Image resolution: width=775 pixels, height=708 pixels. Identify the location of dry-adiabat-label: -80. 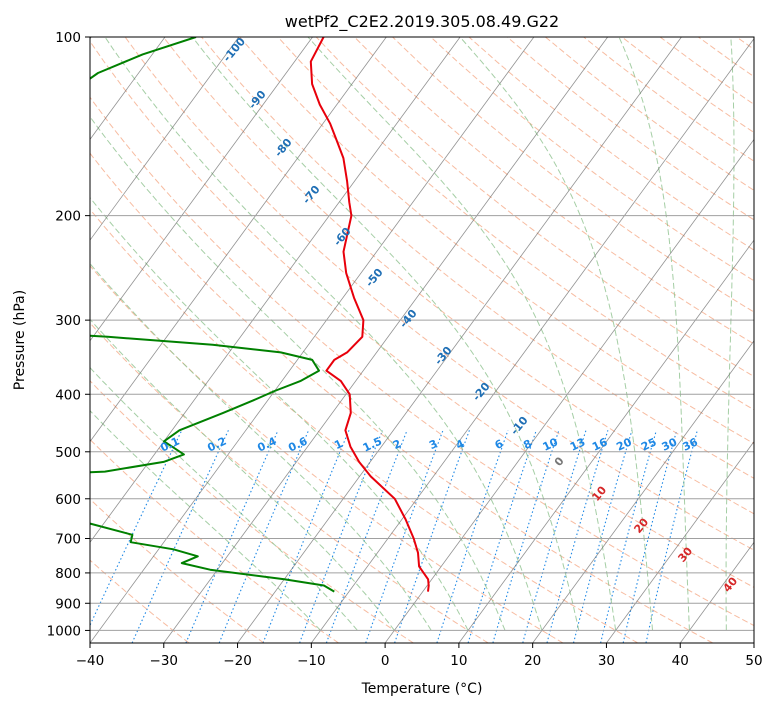
(283, 148).